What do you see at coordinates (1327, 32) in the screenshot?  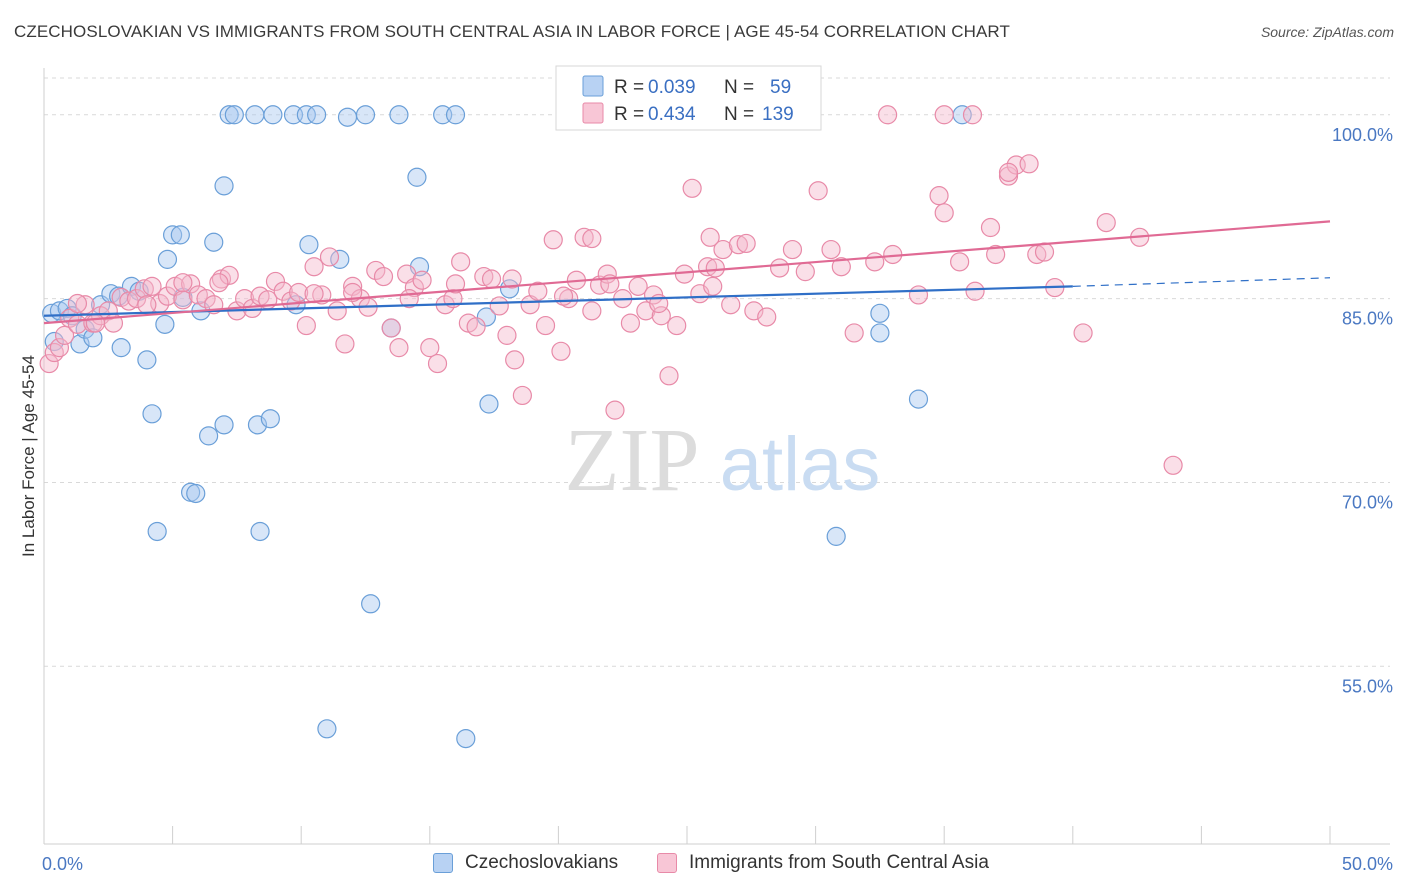 I see `chart-source: Source: ZipAtlas.com` at bounding box center [1327, 32].